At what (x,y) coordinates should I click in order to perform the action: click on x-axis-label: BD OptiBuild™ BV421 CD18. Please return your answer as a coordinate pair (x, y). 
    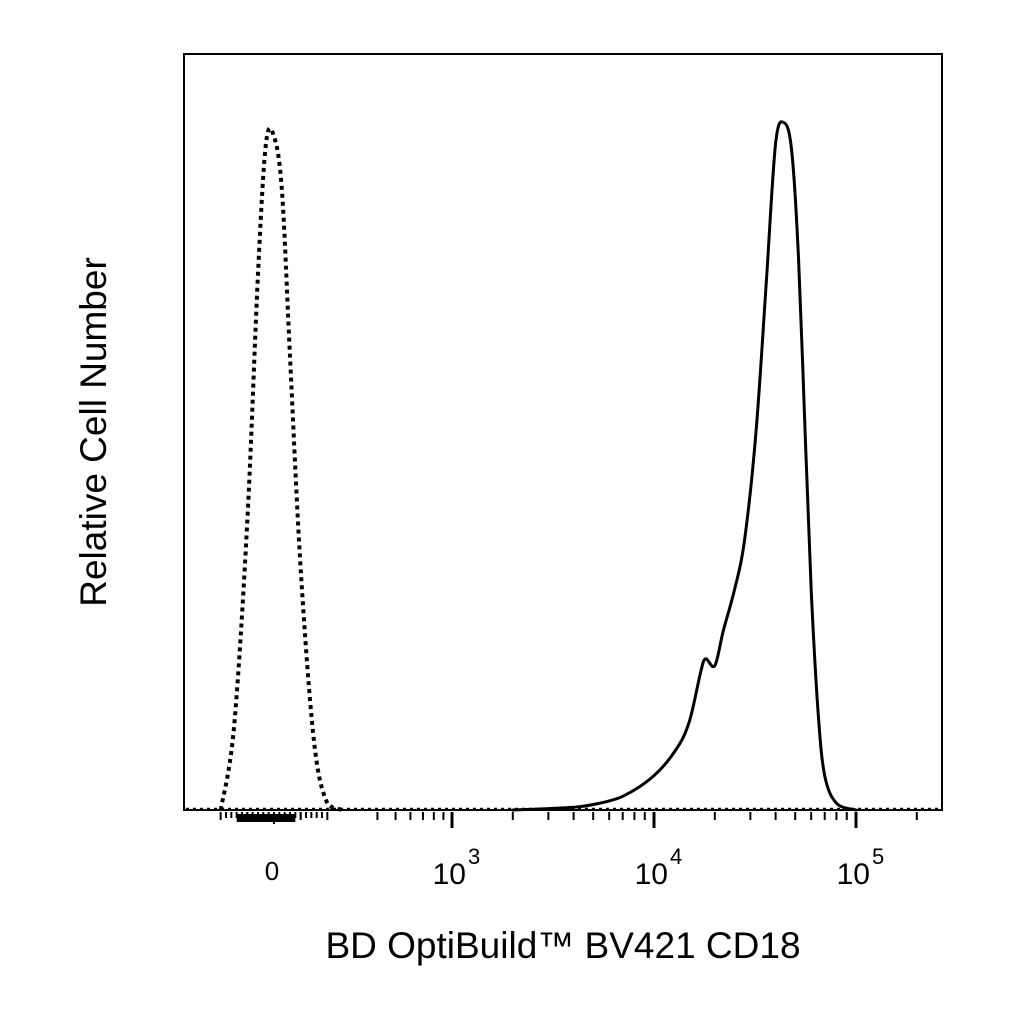
    Looking at the image, I should click on (562, 945).